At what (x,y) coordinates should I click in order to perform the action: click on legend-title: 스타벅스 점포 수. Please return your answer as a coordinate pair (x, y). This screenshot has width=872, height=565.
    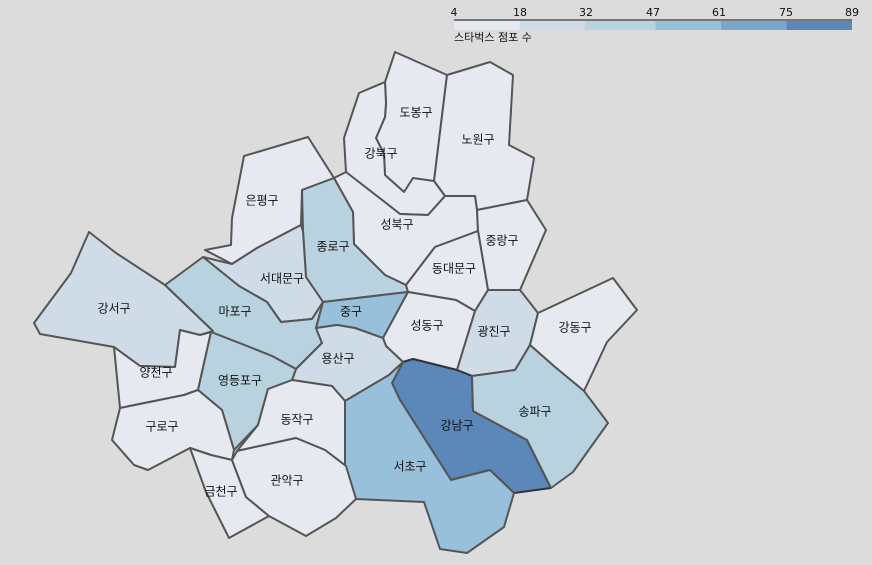
    Looking at the image, I should click on (493, 37).